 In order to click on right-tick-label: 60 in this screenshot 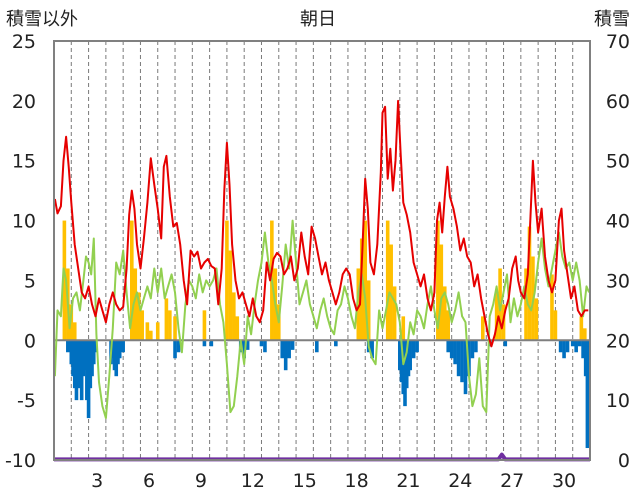, I will do `click(618, 102)`.